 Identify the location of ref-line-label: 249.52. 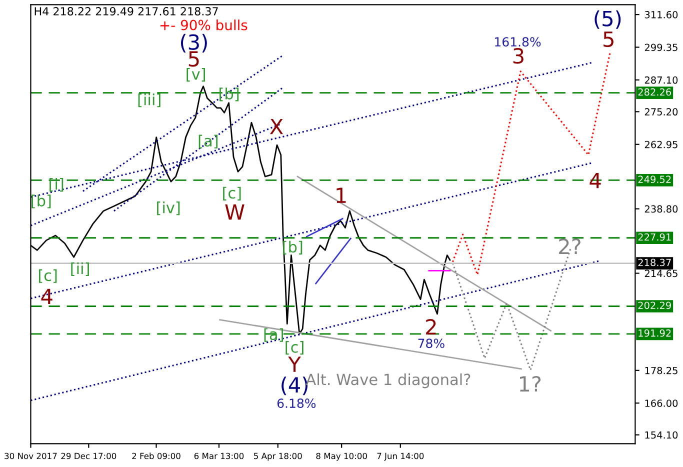
(654, 180).